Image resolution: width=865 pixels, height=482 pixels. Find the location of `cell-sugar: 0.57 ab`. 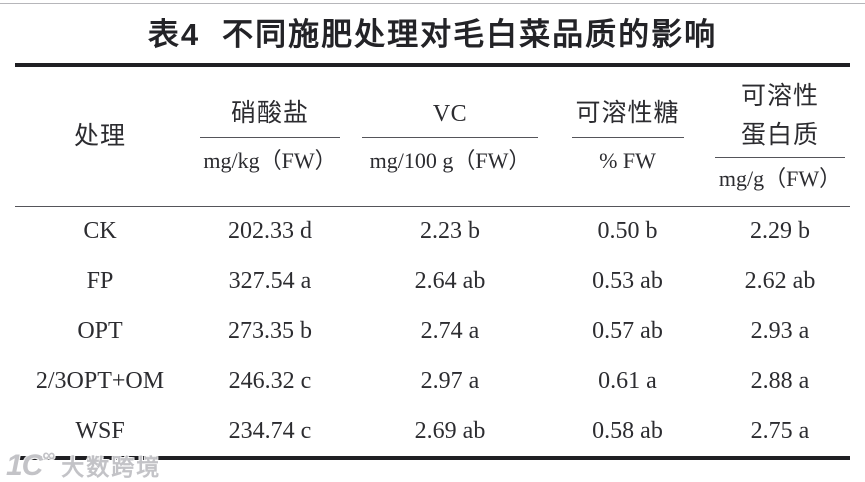

cell-sugar: 0.57 ab is located at coordinates (627, 330).